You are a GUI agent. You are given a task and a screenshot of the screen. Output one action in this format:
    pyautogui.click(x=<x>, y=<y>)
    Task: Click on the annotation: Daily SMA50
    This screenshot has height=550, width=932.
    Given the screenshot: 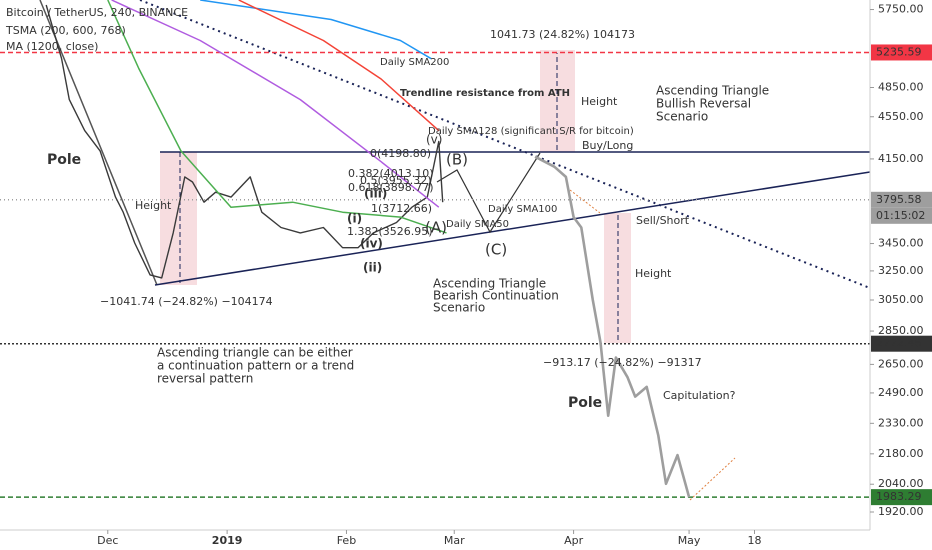 What is the action you would take?
    pyautogui.click(x=477, y=224)
    